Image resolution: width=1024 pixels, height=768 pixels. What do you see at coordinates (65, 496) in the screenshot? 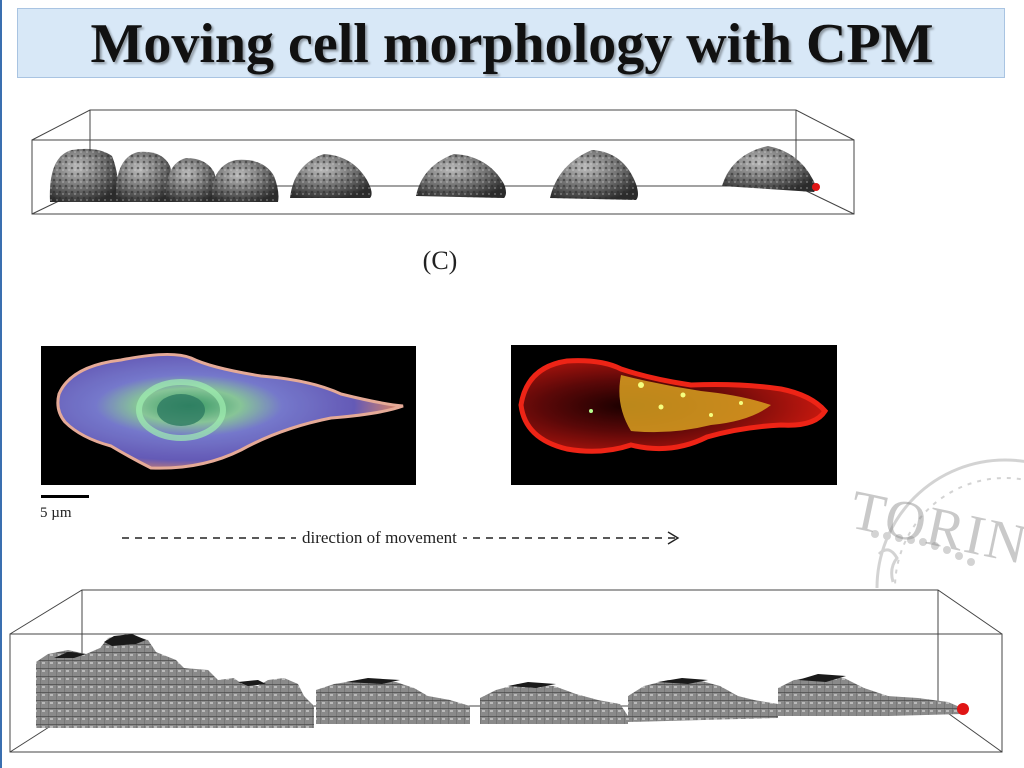
I see `scale-bar` at bounding box center [65, 496].